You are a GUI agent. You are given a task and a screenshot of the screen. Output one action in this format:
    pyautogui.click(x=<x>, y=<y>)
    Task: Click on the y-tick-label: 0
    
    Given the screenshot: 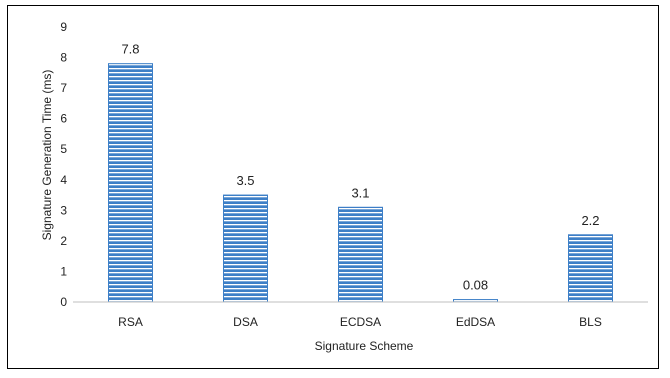 What is the action you would take?
    pyautogui.click(x=63, y=302)
    